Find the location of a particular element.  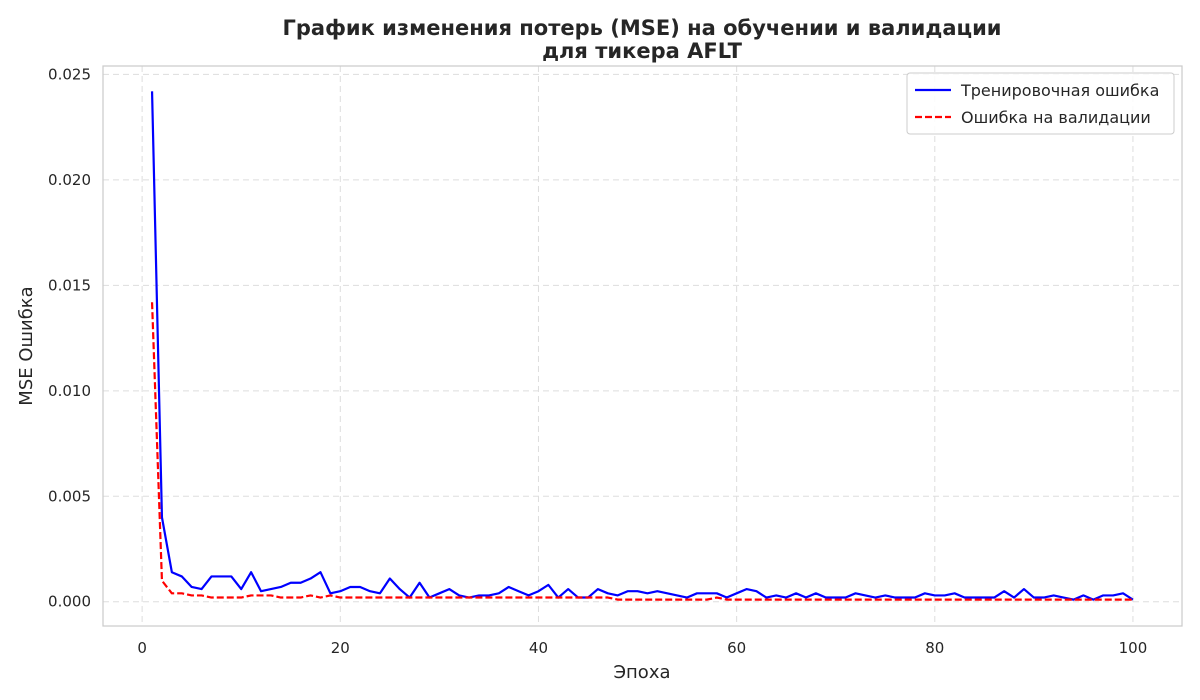

y-tick-label: 0.020 is located at coordinates (69, 180).